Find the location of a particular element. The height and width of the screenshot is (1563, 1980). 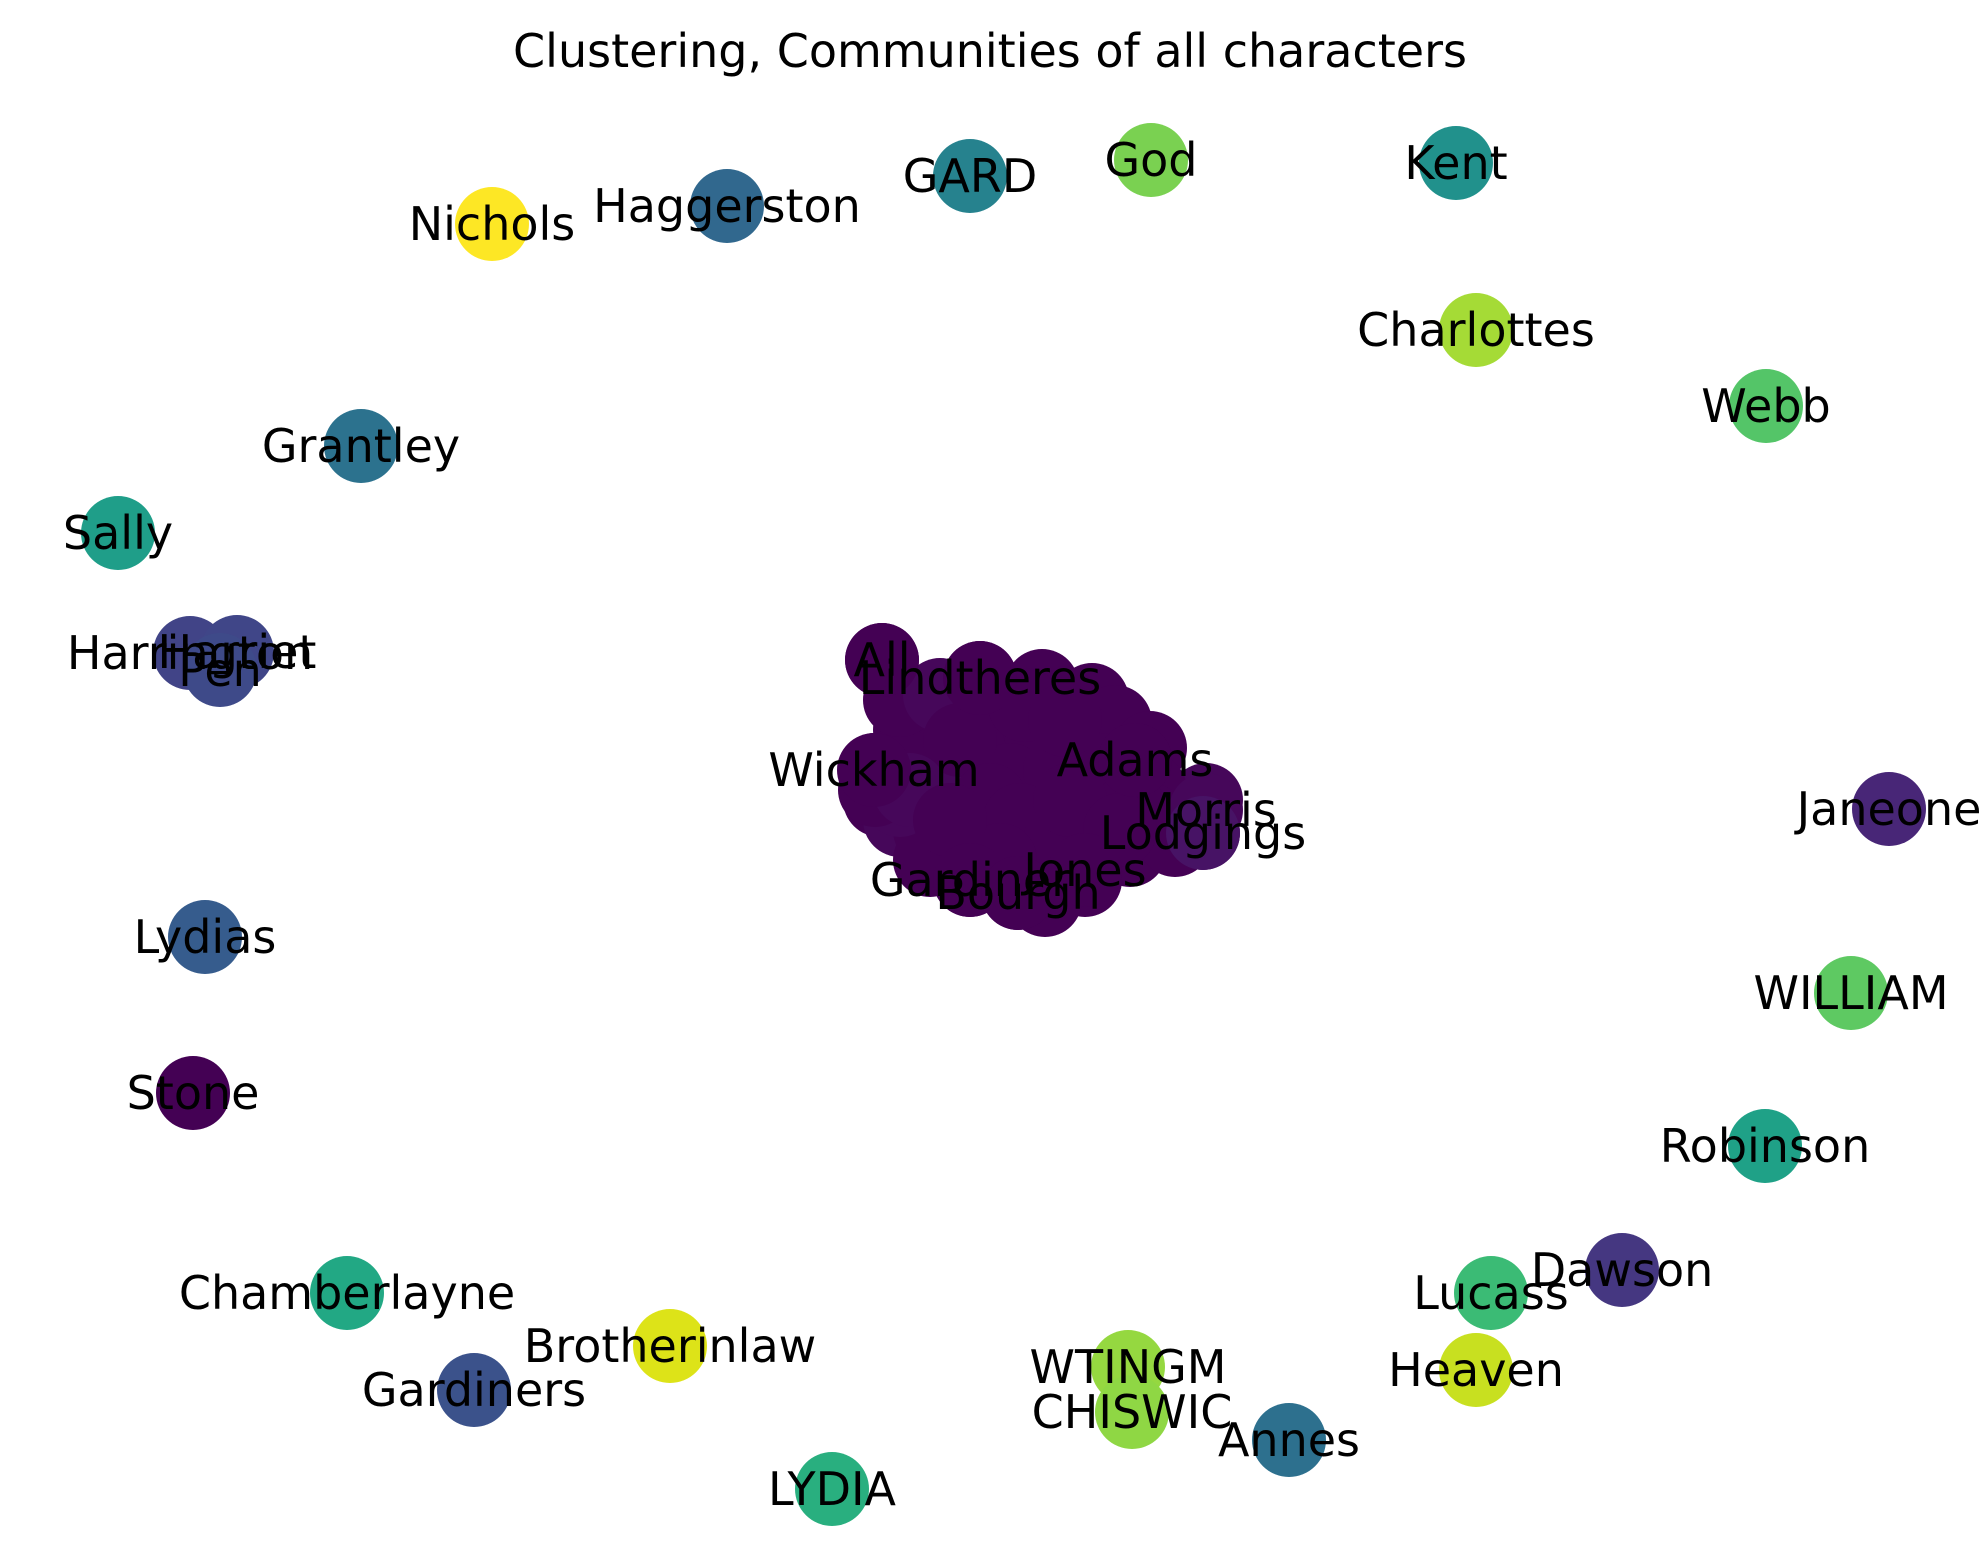

node-annes is located at coordinates (1289, 1440).